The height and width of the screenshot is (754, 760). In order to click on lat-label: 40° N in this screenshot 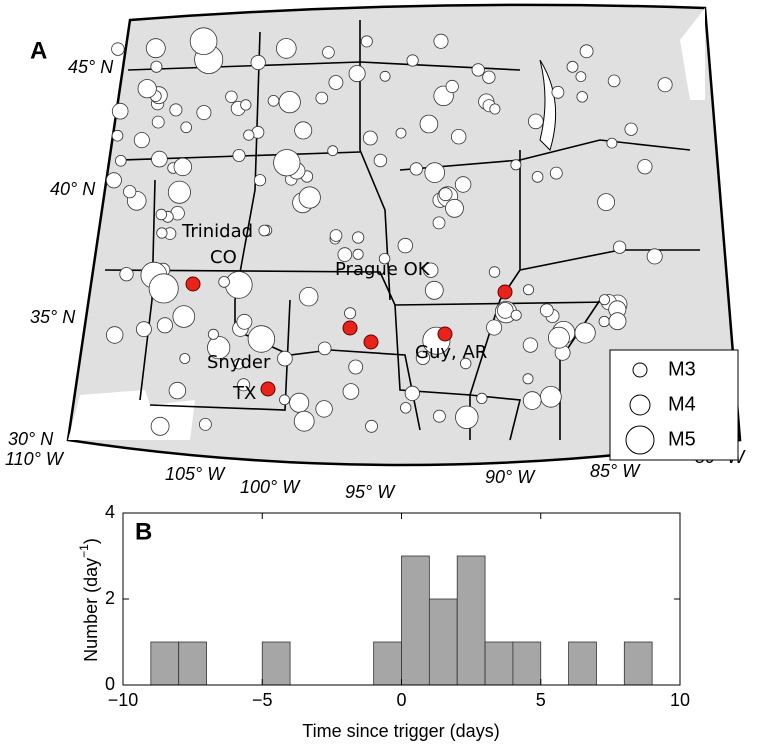, I will do `click(73, 189)`.